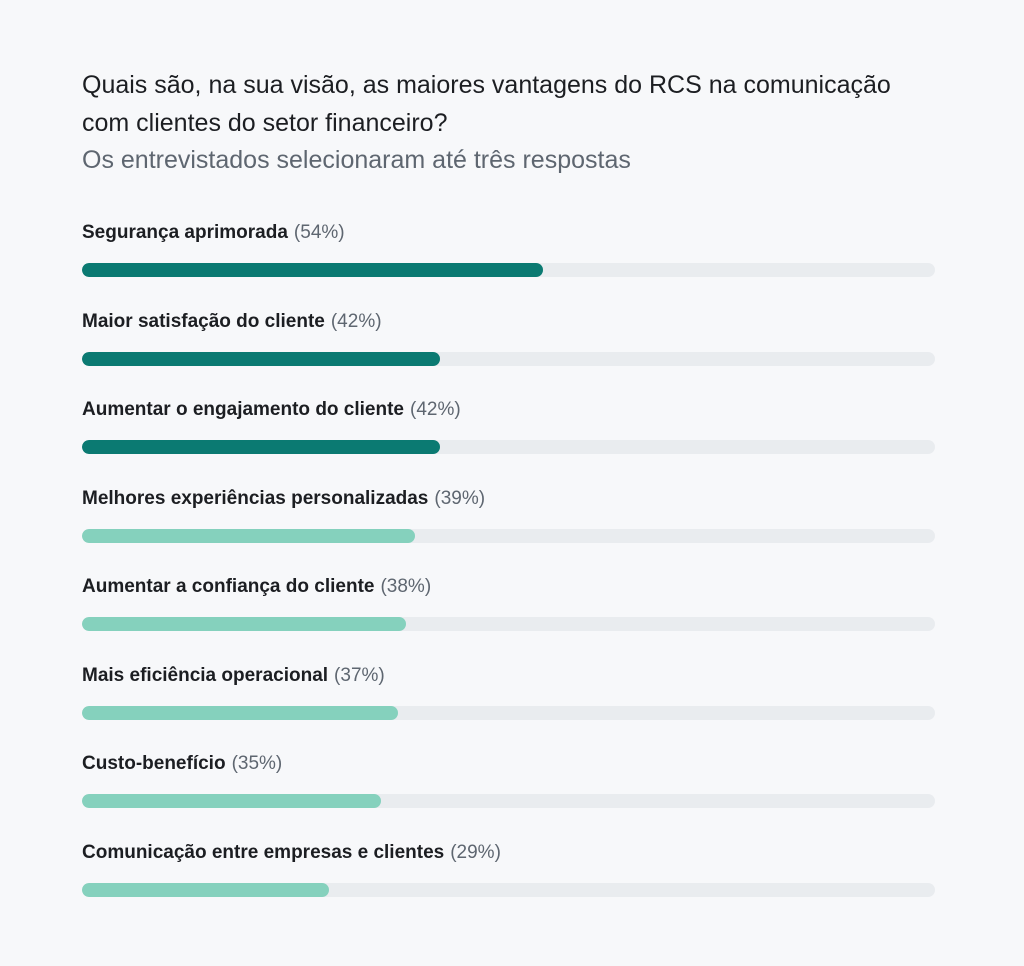  What do you see at coordinates (243, 409) in the screenshot?
I see `category-label: Aumentar o engajamento do cliente` at bounding box center [243, 409].